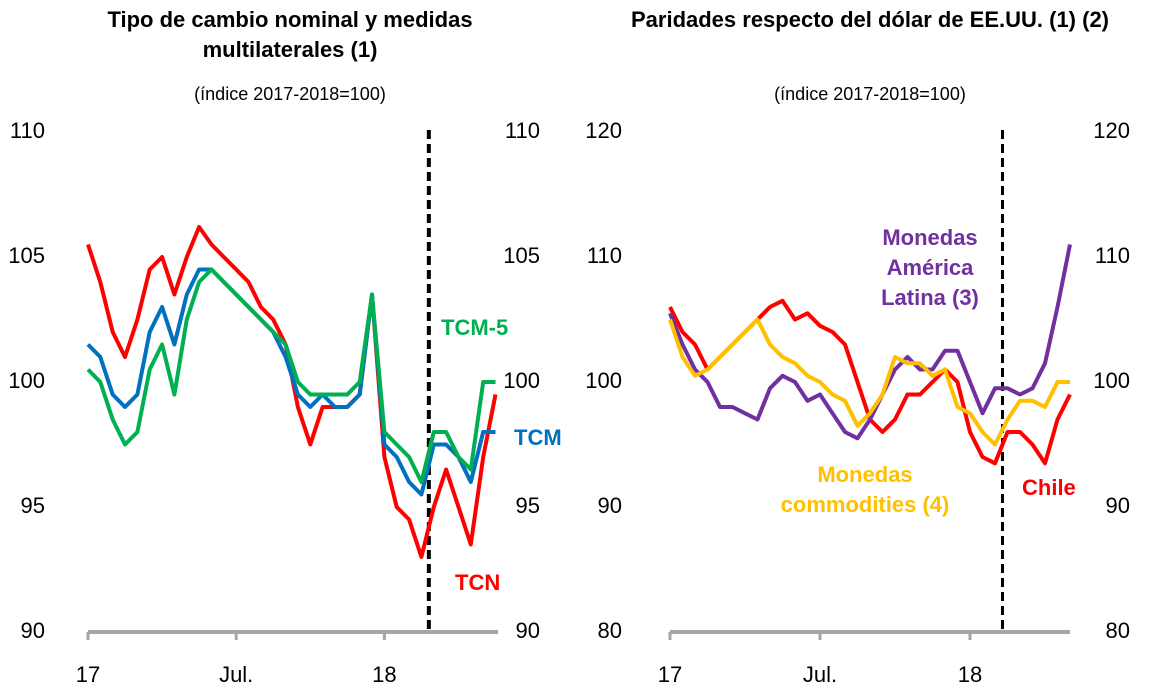  What do you see at coordinates (1111, 130) in the screenshot?
I see `y2-tick-label: 120` at bounding box center [1111, 130].